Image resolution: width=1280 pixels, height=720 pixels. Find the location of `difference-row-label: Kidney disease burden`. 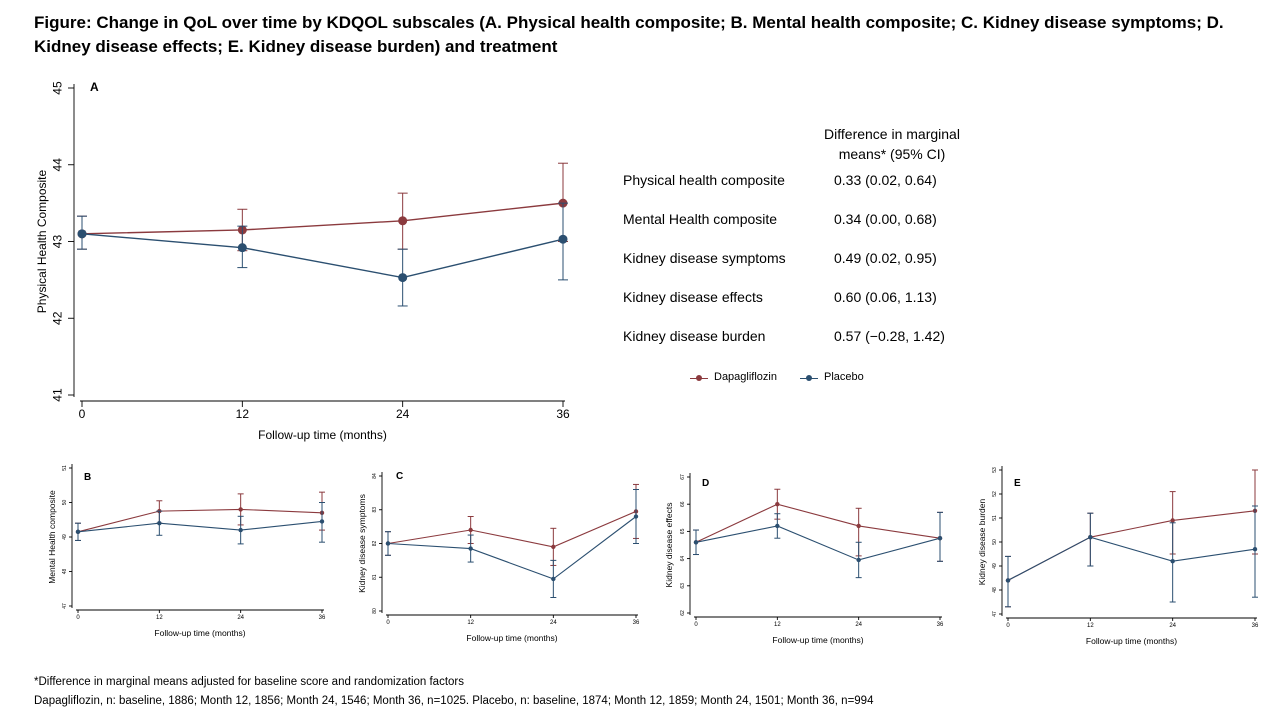

difference-row-label: Kidney disease burden is located at coordinates (694, 336).